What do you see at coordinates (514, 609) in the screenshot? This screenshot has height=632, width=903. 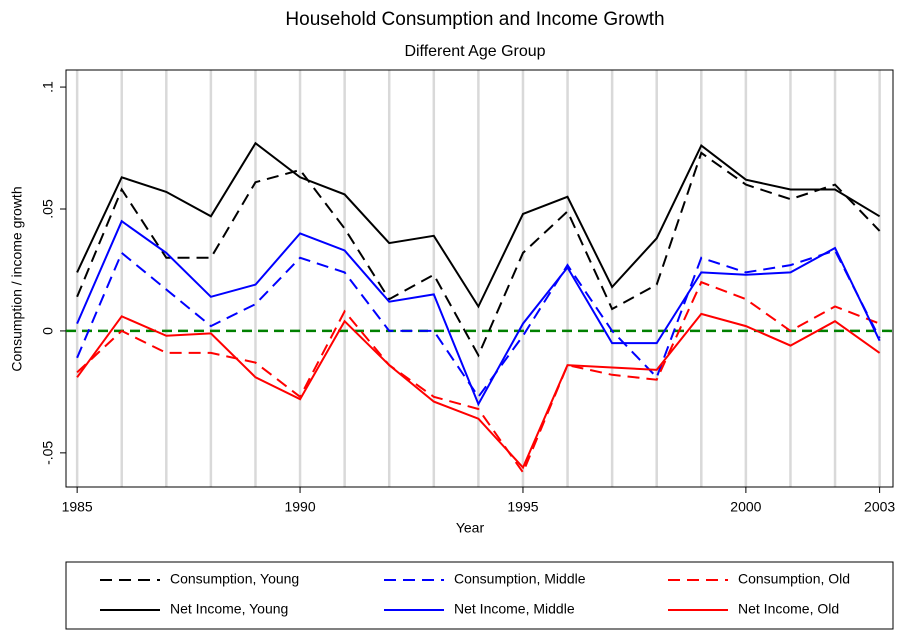 I see `legend-label: Net Income, Middle` at bounding box center [514, 609].